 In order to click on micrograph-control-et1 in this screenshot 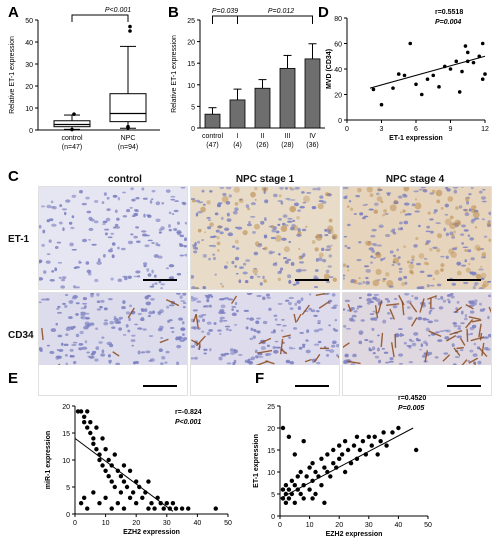, I will do `click(113, 238)`.